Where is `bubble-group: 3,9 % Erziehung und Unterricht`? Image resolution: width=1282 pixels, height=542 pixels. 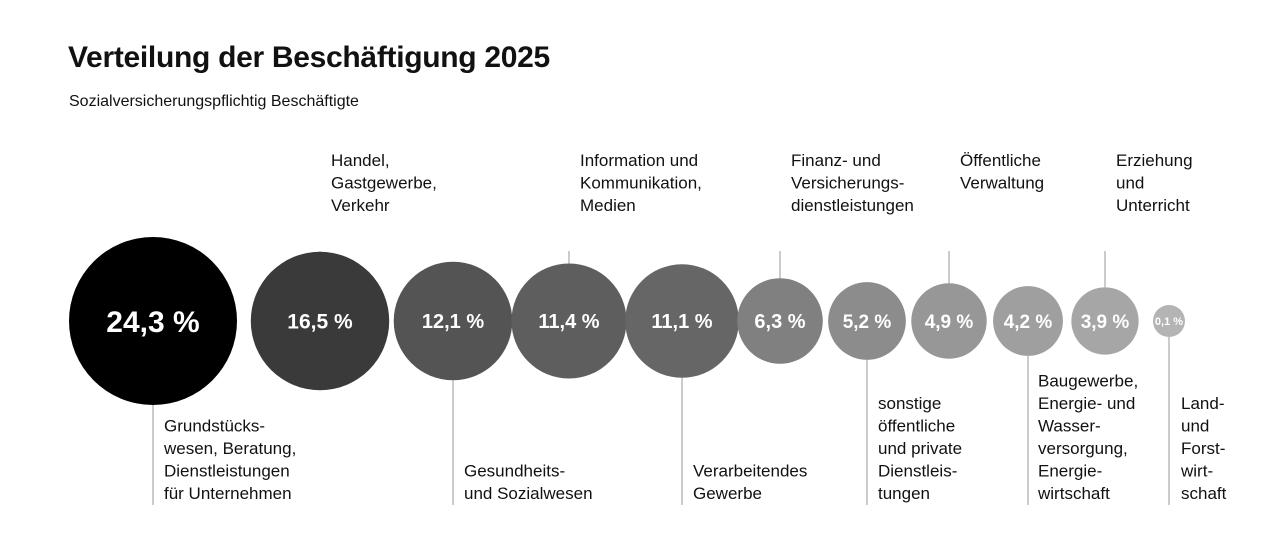
bubble-group: 3,9 % Erziehung und Unterricht is located at coordinates (1132, 253).